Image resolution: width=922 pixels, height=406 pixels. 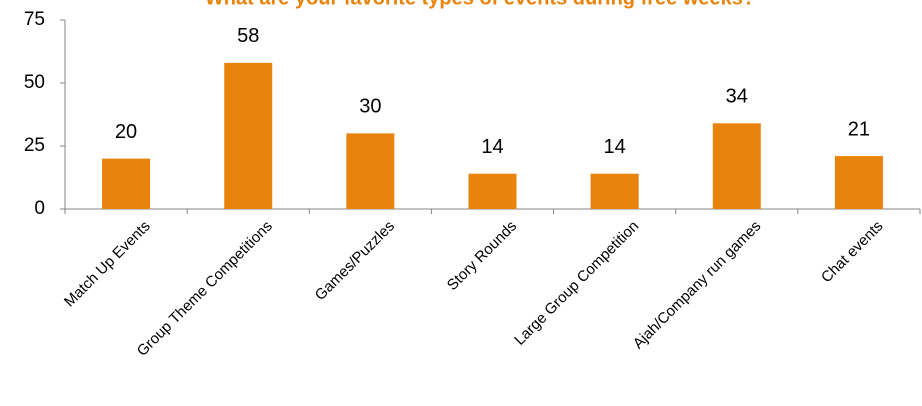 I want to click on data-label: 34, so click(x=737, y=97).